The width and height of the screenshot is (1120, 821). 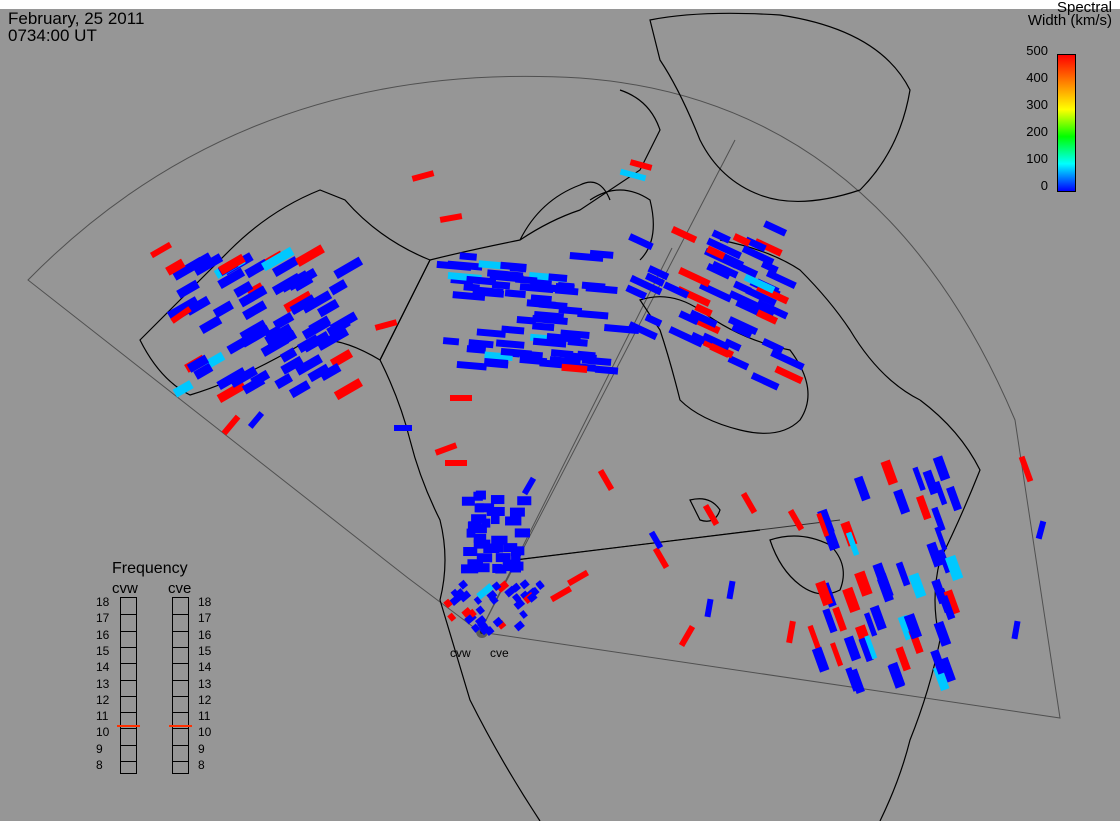 What do you see at coordinates (205, 602) in the screenshot?
I see `frequency-tick-right: 18` at bounding box center [205, 602].